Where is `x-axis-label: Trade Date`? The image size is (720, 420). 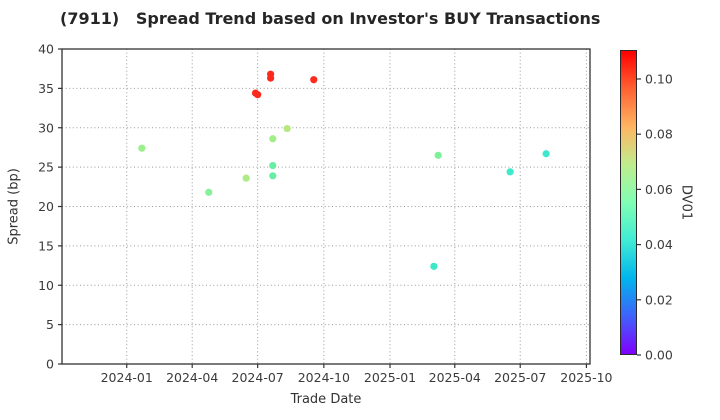 x-axis-label: Trade Date is located at coordinates (326, 399).